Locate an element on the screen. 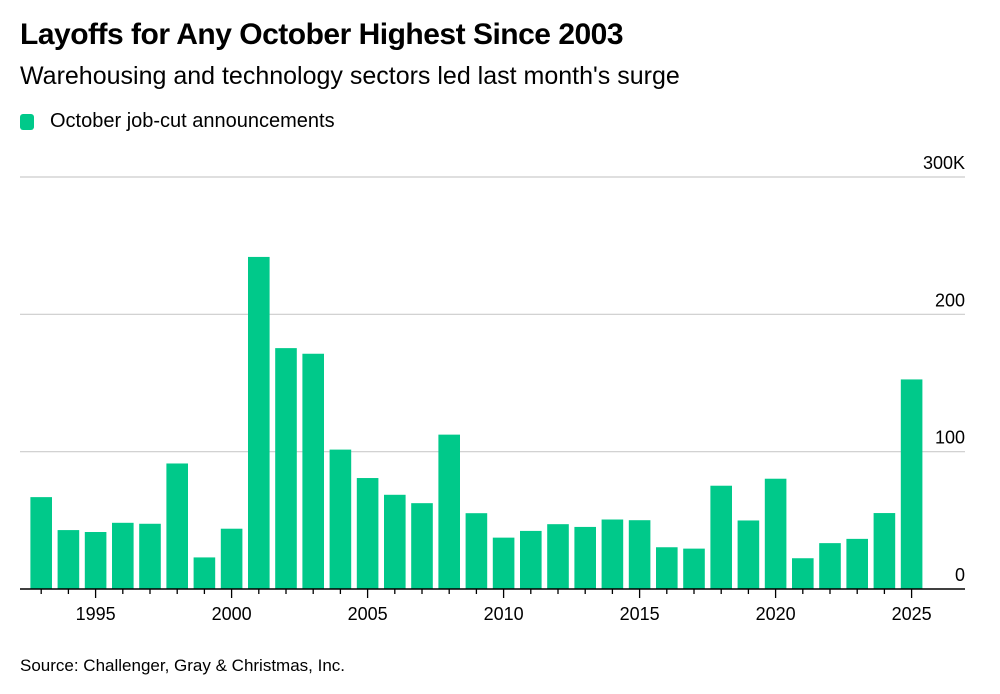  bar-2007 is located at coordinates (422, 546).